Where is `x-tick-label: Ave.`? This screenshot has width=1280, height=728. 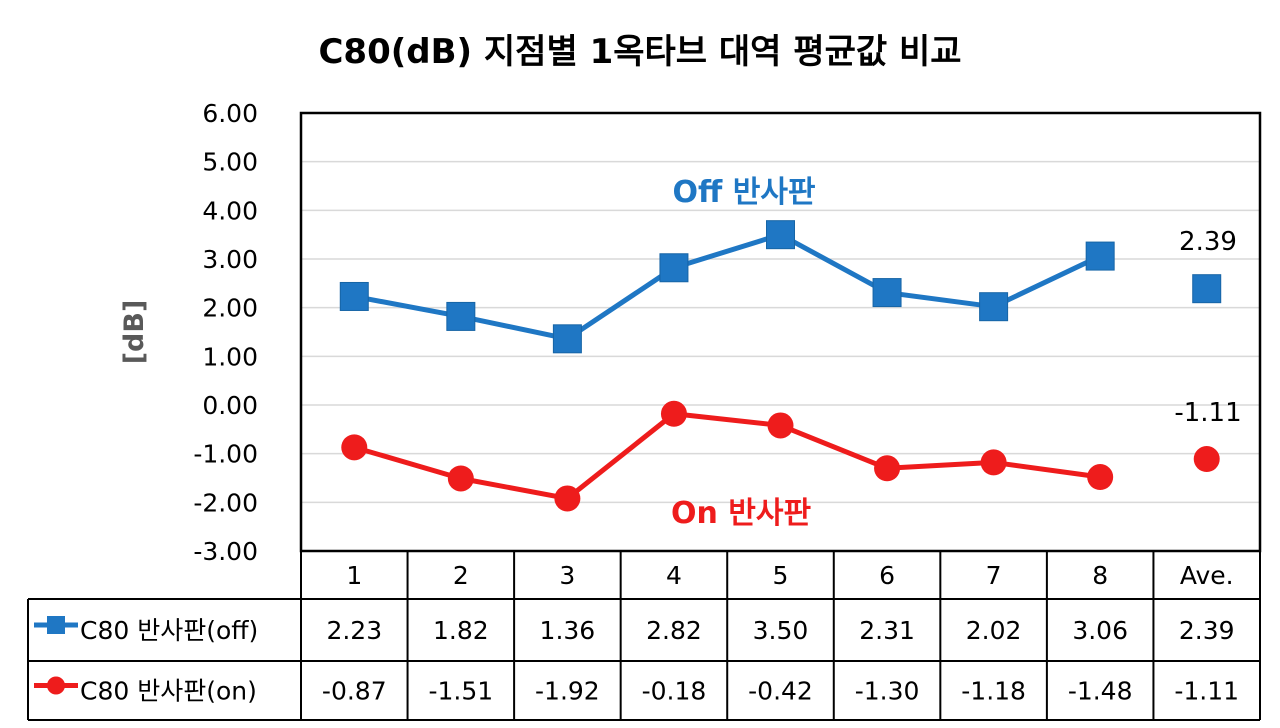 x-tick-label: Ave. is located at coordinates (1207, 575).